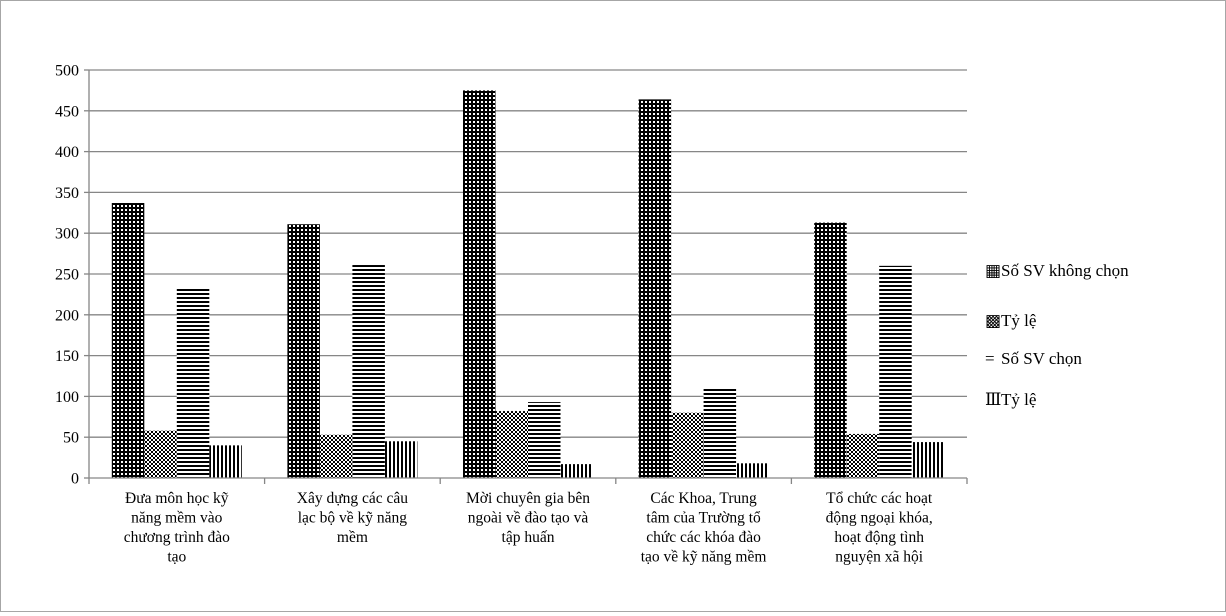 The width and height of the screenshot is (1226, 616). What do you see at coordinates (67, 397) in the screenshot?
I see `y-tick-label: 100` at bounding box center [67, 397].